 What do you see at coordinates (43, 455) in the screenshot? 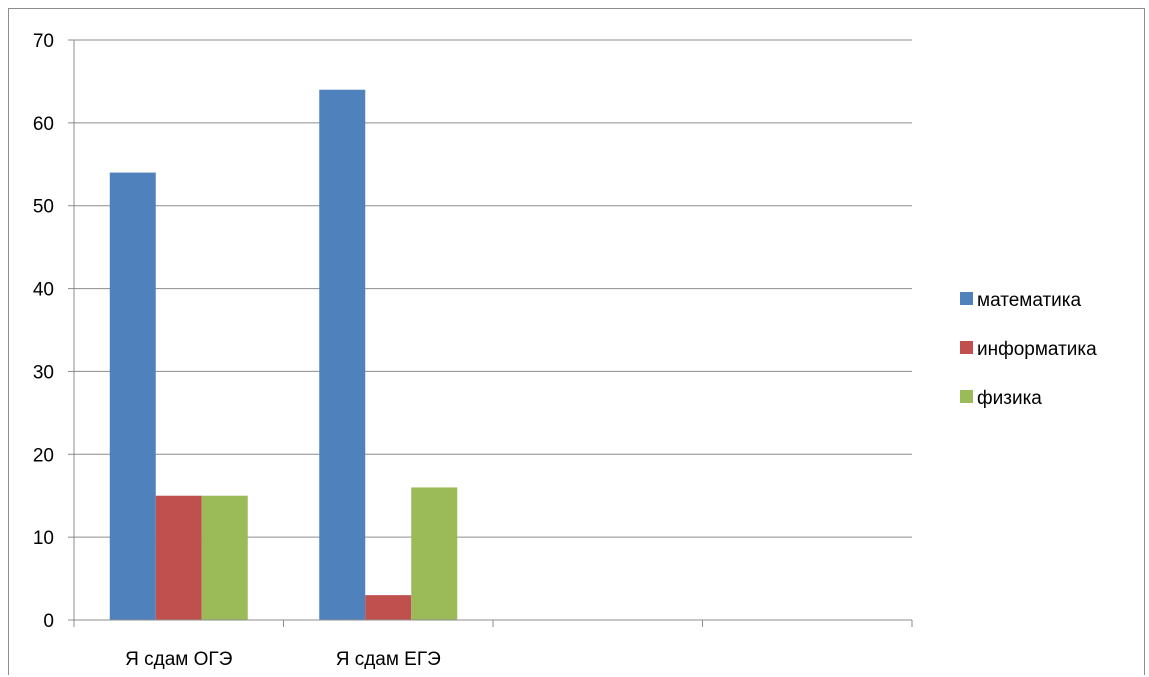
I see `y-tick-label: 20` at bounding box center [43, 455].